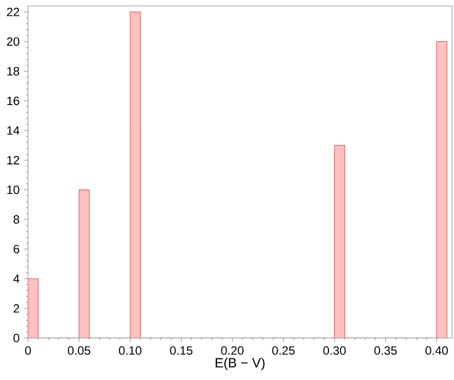 Image resolution: width=454 pixels, height=380 pixels. I want to click on y-tick-label: 2, so click(17, 308).